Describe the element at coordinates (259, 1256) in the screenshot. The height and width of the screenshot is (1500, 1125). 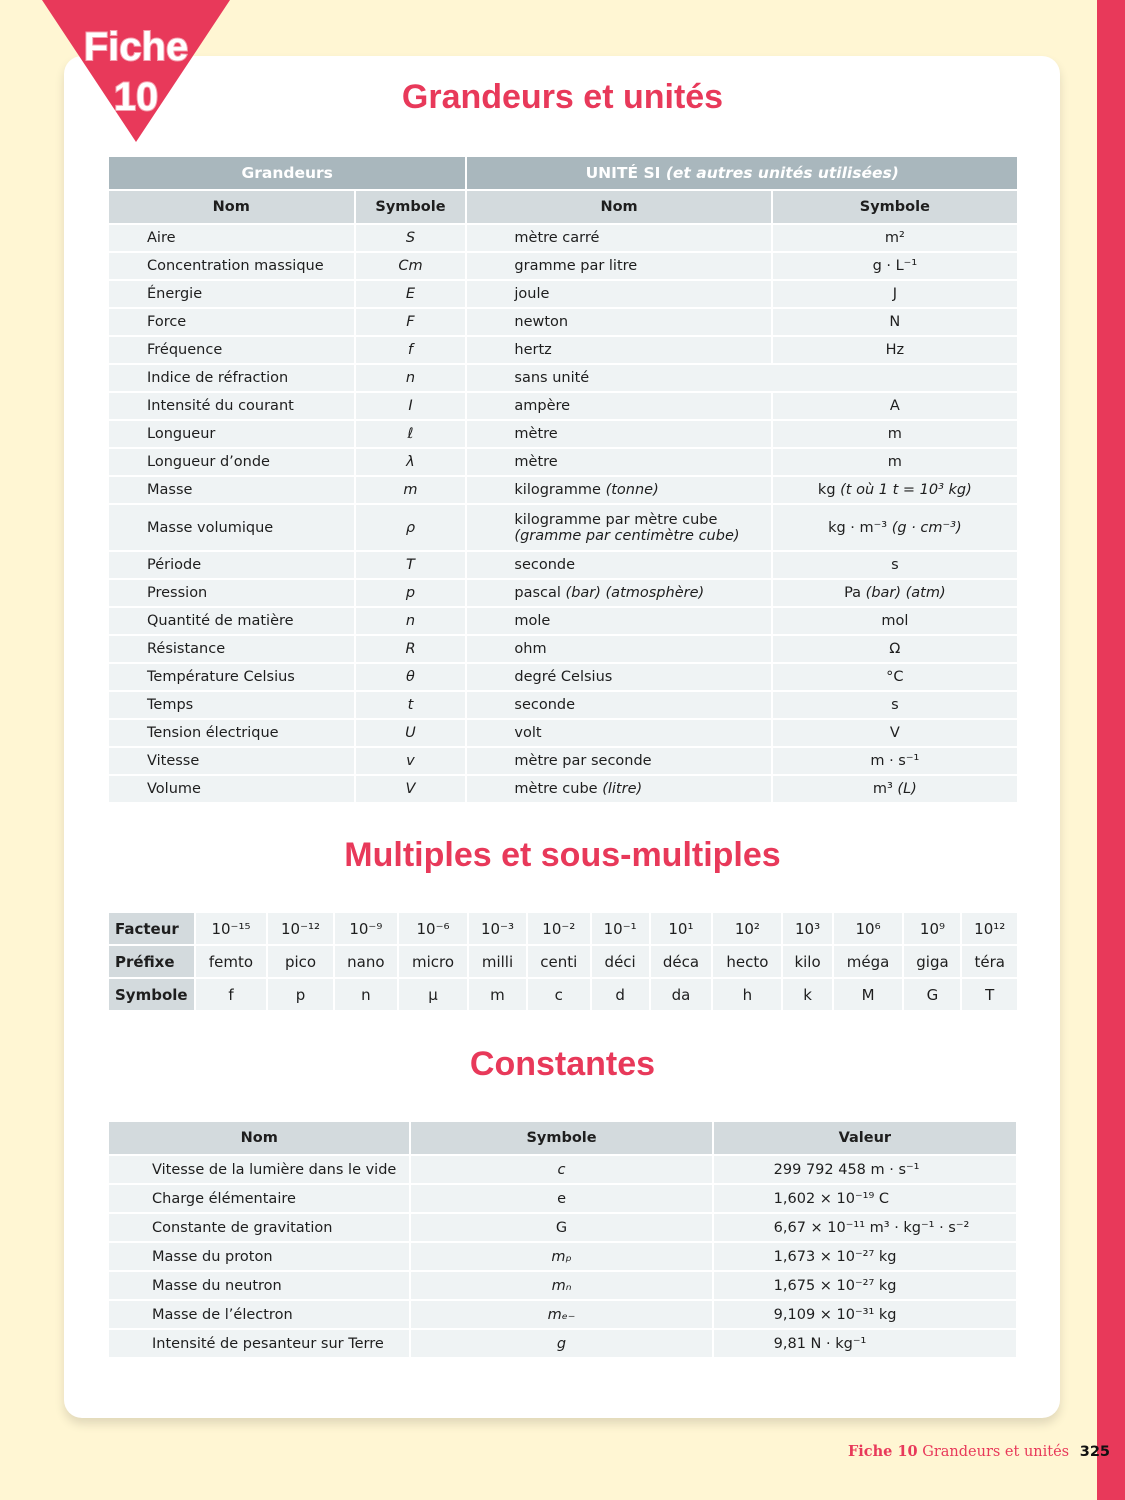
I see `constant-name: Masse du proton` at that location.